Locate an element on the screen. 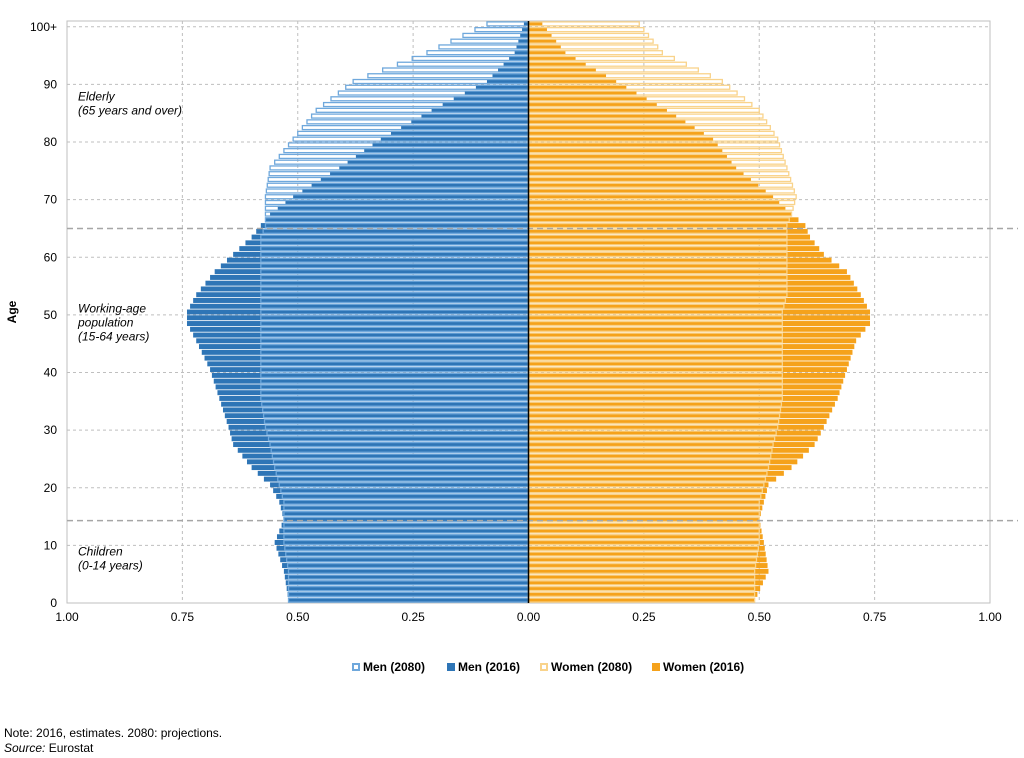 The height and width of the screenshot is (758, 1024). y-tick-label: 10 is located at coordinates (51, 545).